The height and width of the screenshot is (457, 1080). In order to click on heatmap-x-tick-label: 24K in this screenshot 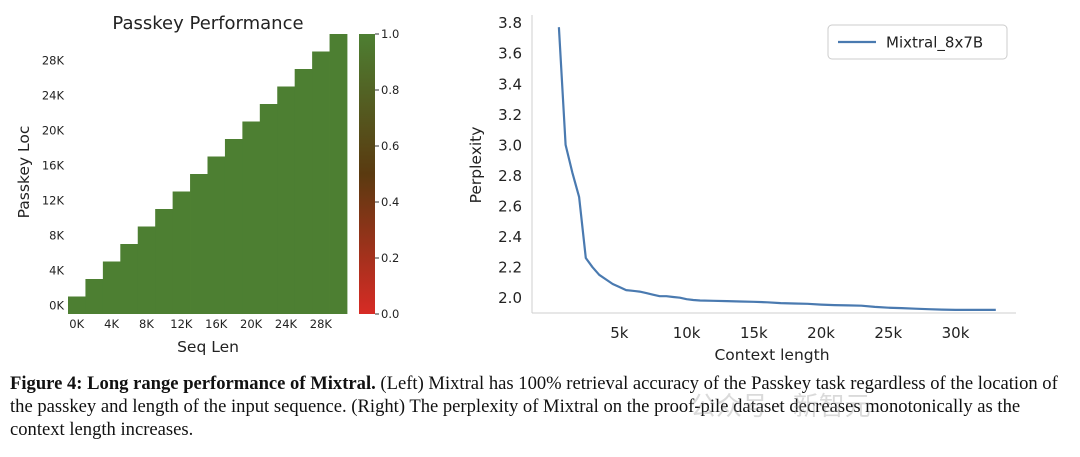, I will do `click(286, 324)`.